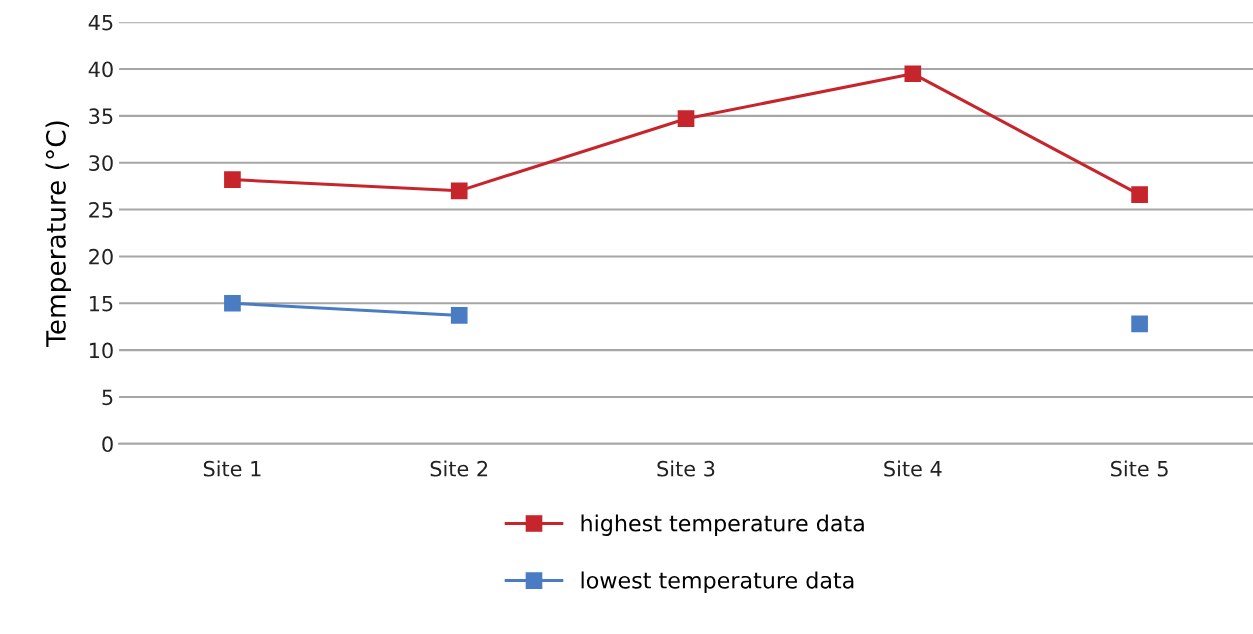 The image size is (1253, 634). What do you see at coordinates (100, 69) in the screenshot?
I see `y-tick-label: 40` at bounding box center [100, 69].